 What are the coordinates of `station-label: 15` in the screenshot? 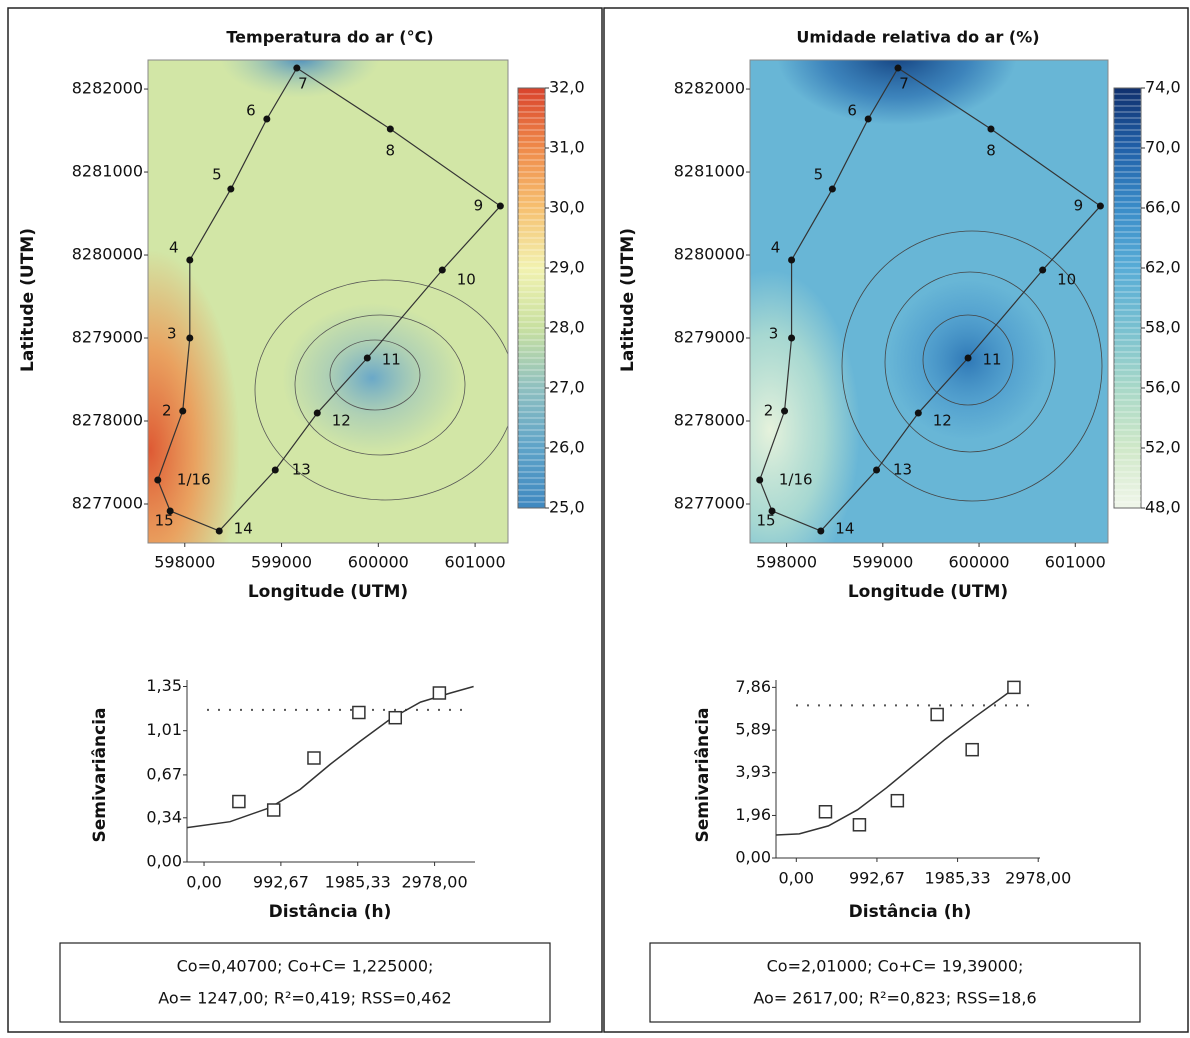 It's located at (765, 520).